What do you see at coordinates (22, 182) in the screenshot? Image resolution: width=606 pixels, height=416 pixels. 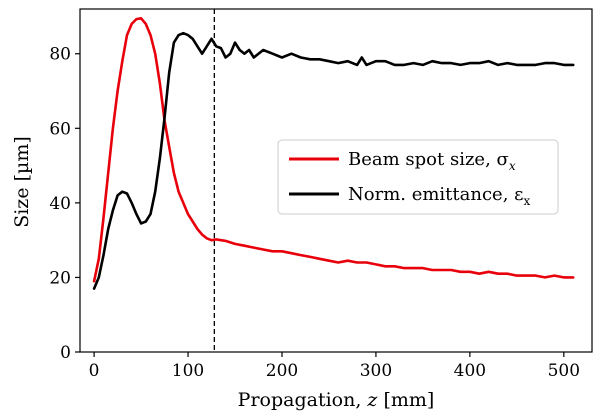 I see `y-axis-label: Size [µm]` at bounding box center [22, 182].